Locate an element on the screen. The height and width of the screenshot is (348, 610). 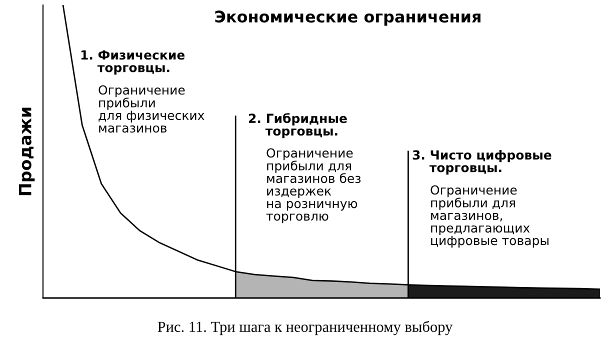
annotation: 2. Гибридные торговцы. is located at coordinates (297, 125).